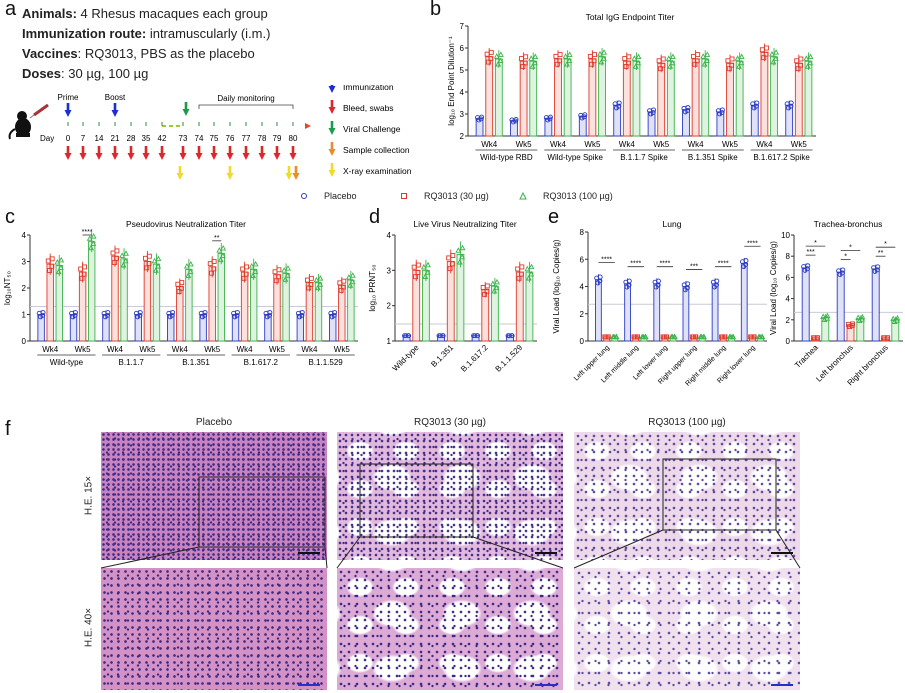 The height and width of the screenshot is (693, 905). Describe the element at coordinates (214, 422) in the screenshot. I see `column-title-placebo: Placebo` at that location.